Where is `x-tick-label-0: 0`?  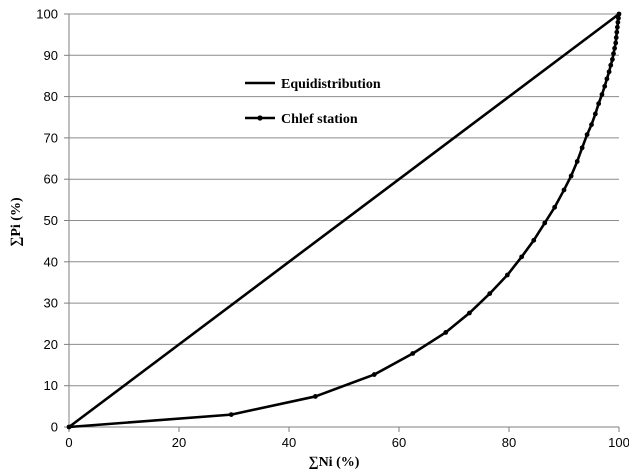
x-tick-label-0: 0 is located at coordinates (68, 442).